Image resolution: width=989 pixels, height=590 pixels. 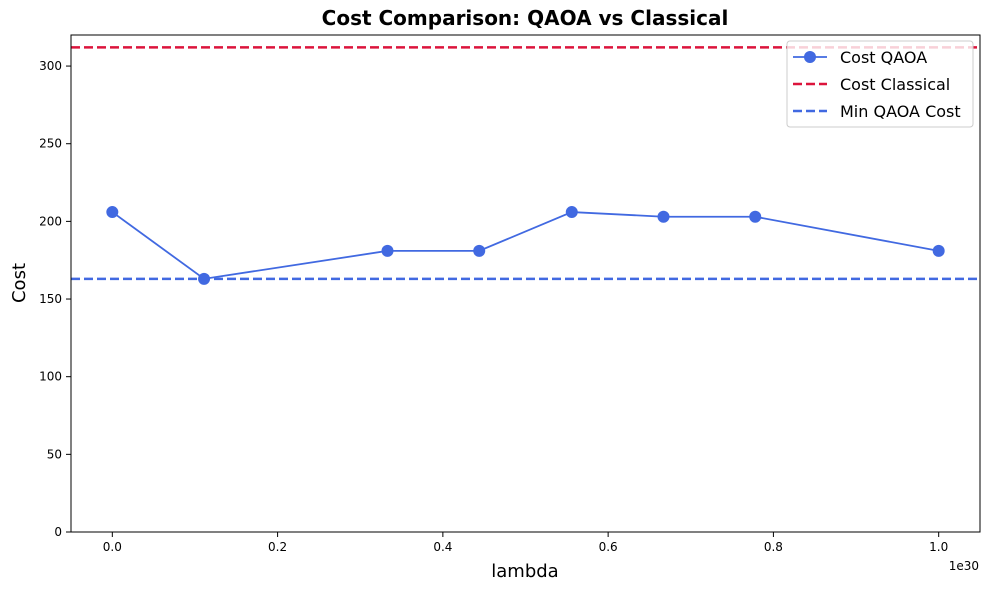 I want to click on legend-min-qaoa-cost-label: Min QAOA Cost, so click(x=900, y=111).